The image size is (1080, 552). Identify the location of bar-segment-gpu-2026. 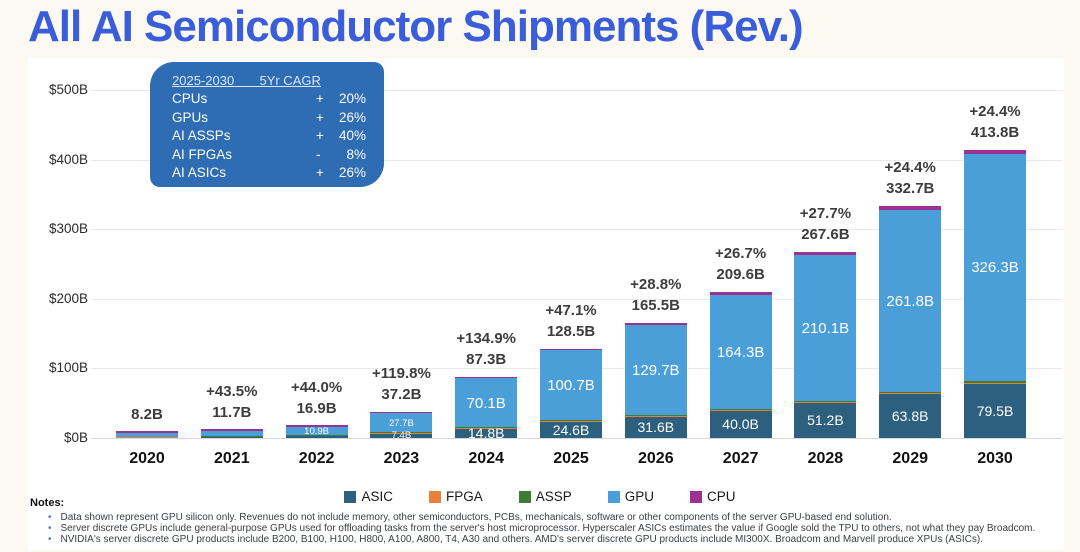
(655, 370).